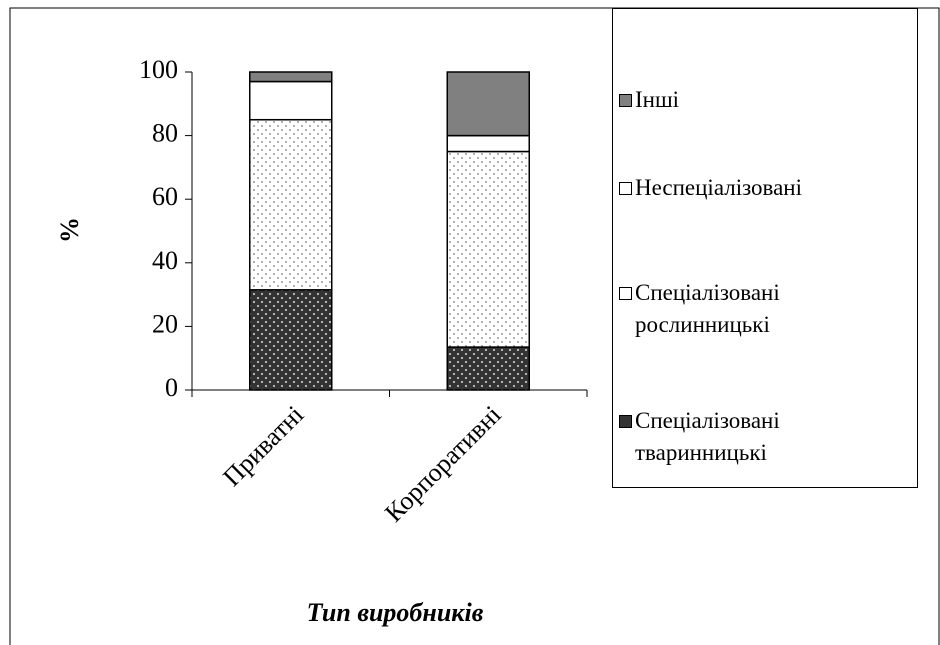 The image size is (940, 645). What do you see at coordinates (757, 100) in the screenshot?
I see `legend-item: Інші` at bounding box center [757, 100].